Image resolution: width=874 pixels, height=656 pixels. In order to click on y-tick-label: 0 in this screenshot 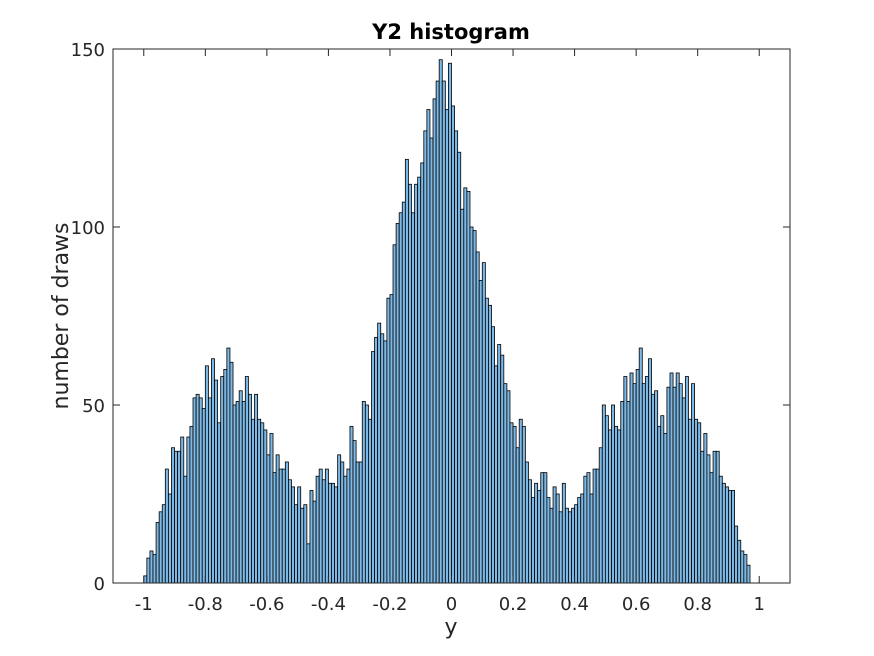, I will do `click(99, 584)`.